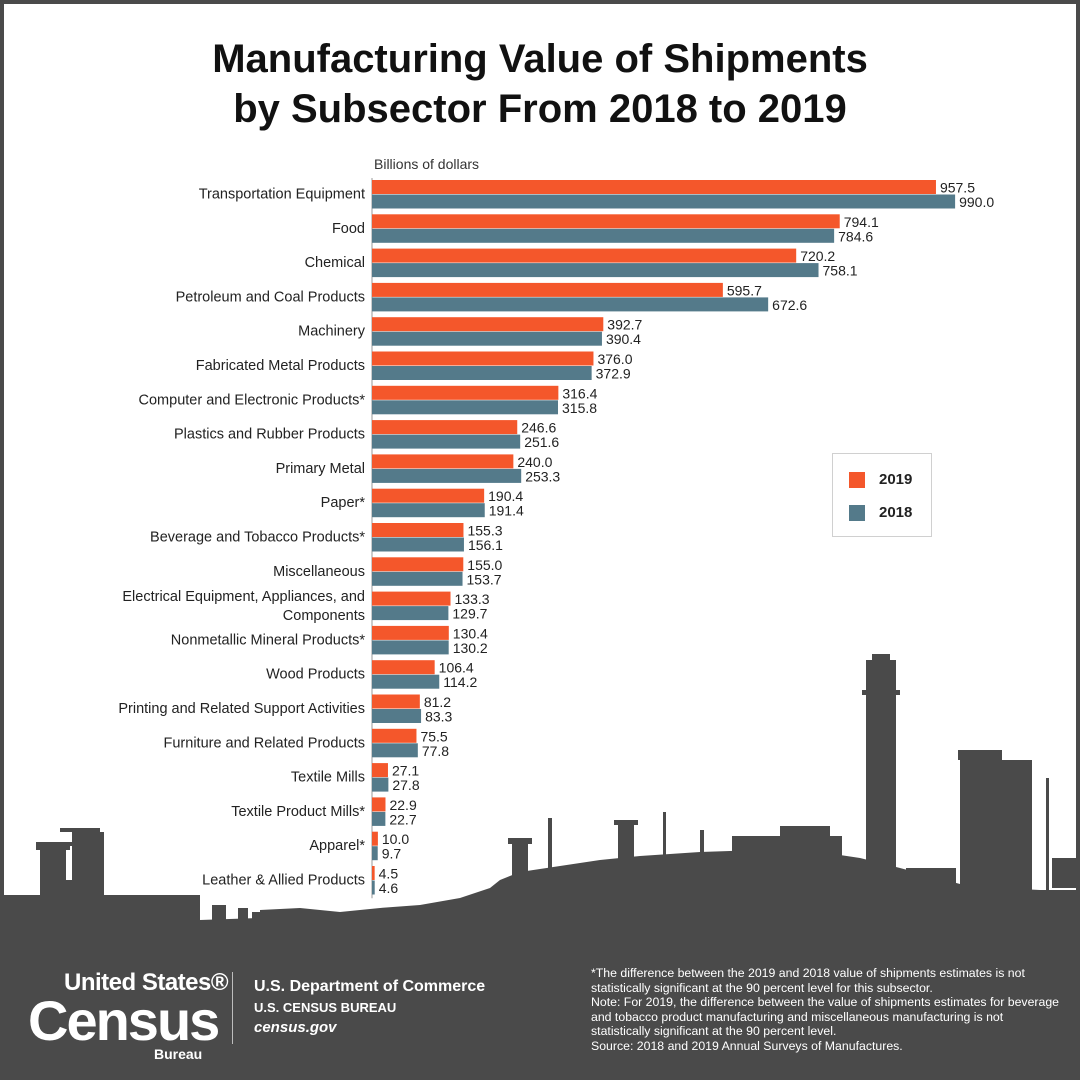 This screenshot has height=1080, width=1080. I want to click on data-label-2019: 376.0, so click(614, 359).